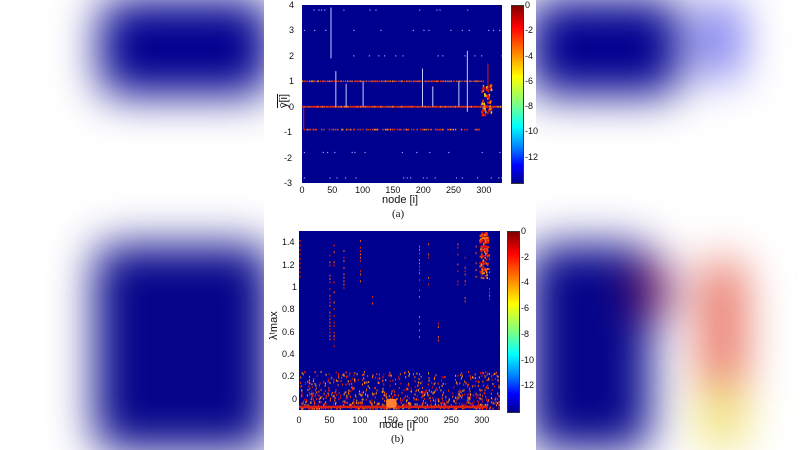 This screenshot has height=450, width=800. Describe the element at coordinates (421, 420) in the screenshot. I see `x-tick-b: 200` at that location.